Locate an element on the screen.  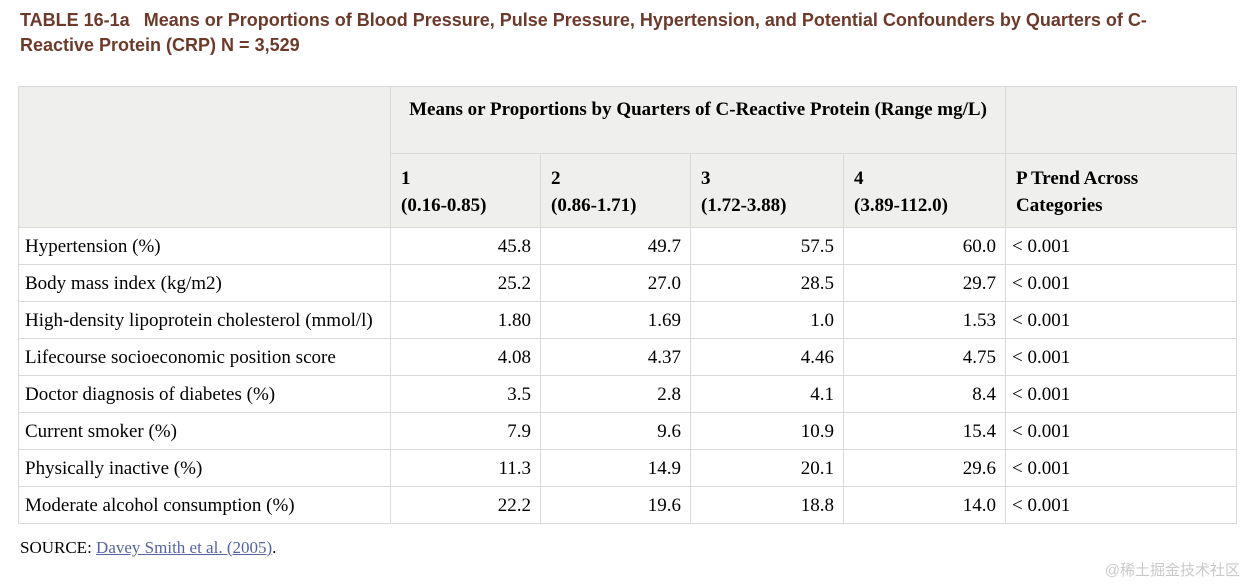
quarter-1-label: 1 is located at coordinates (406, 178).